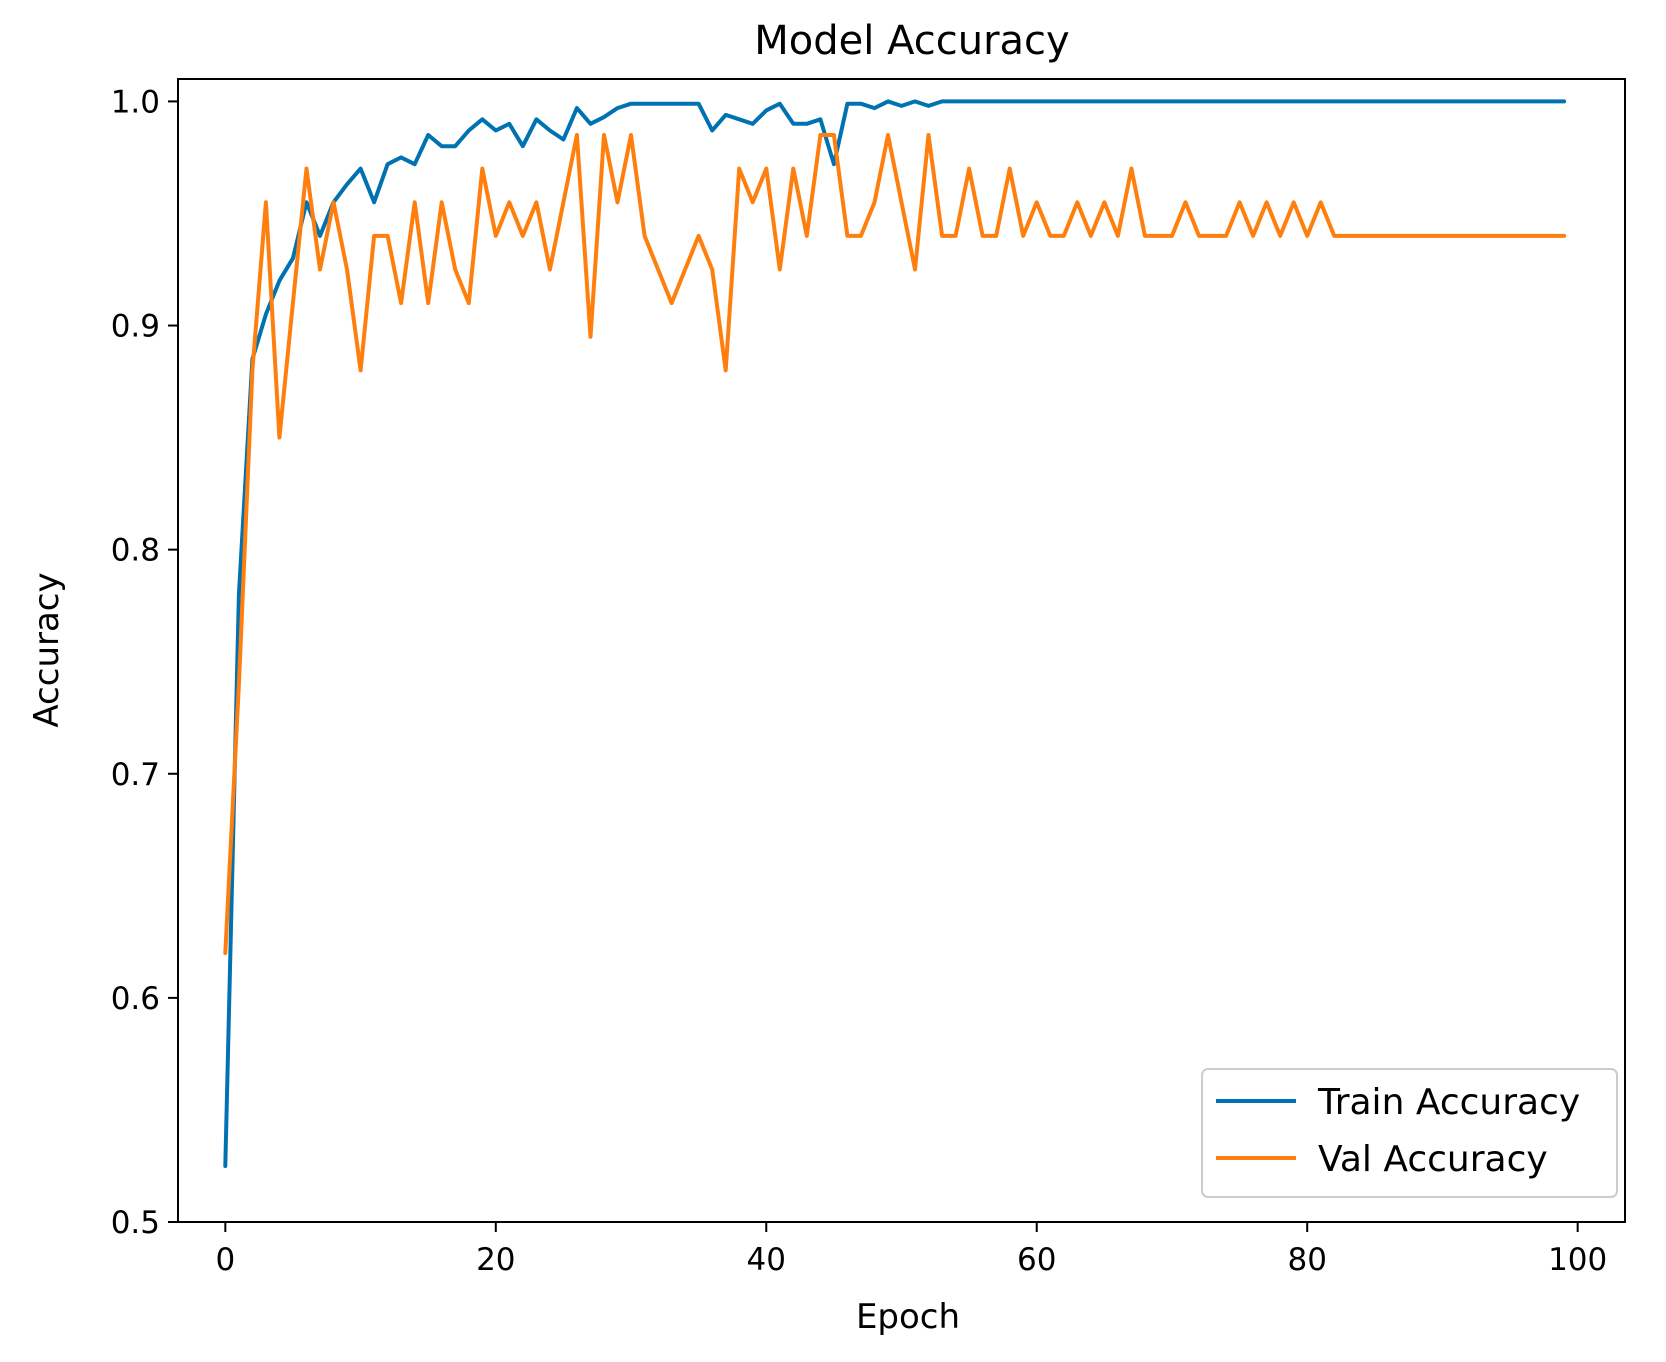 The height and width of the screenshot is (1362, 1666). I want to click on y-axis-ticks: 0.5 0.6 0.7 0.8 0.9 1.0, so click(144, 662).